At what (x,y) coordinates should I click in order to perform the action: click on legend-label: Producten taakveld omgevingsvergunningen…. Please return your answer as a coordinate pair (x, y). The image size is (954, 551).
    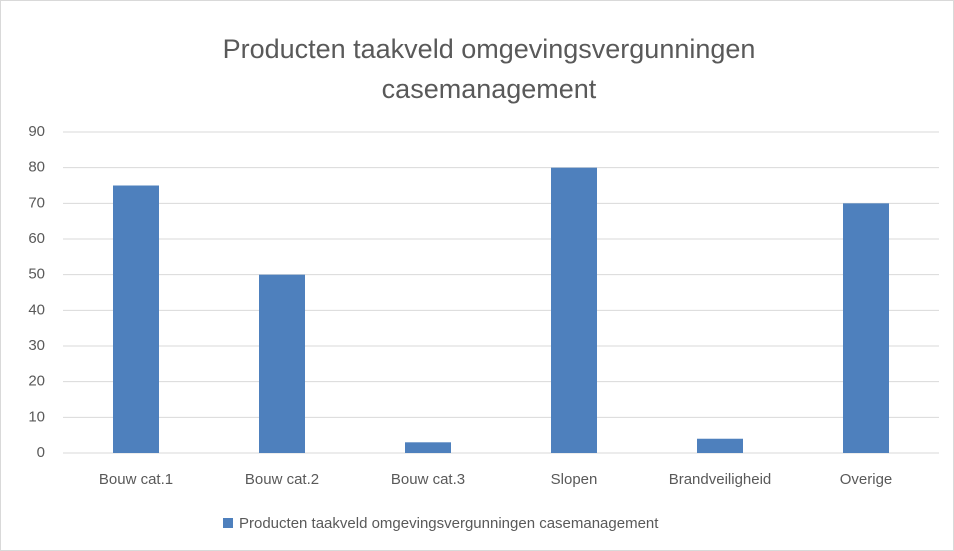
    Looking at the image, I should click on (449, 523).